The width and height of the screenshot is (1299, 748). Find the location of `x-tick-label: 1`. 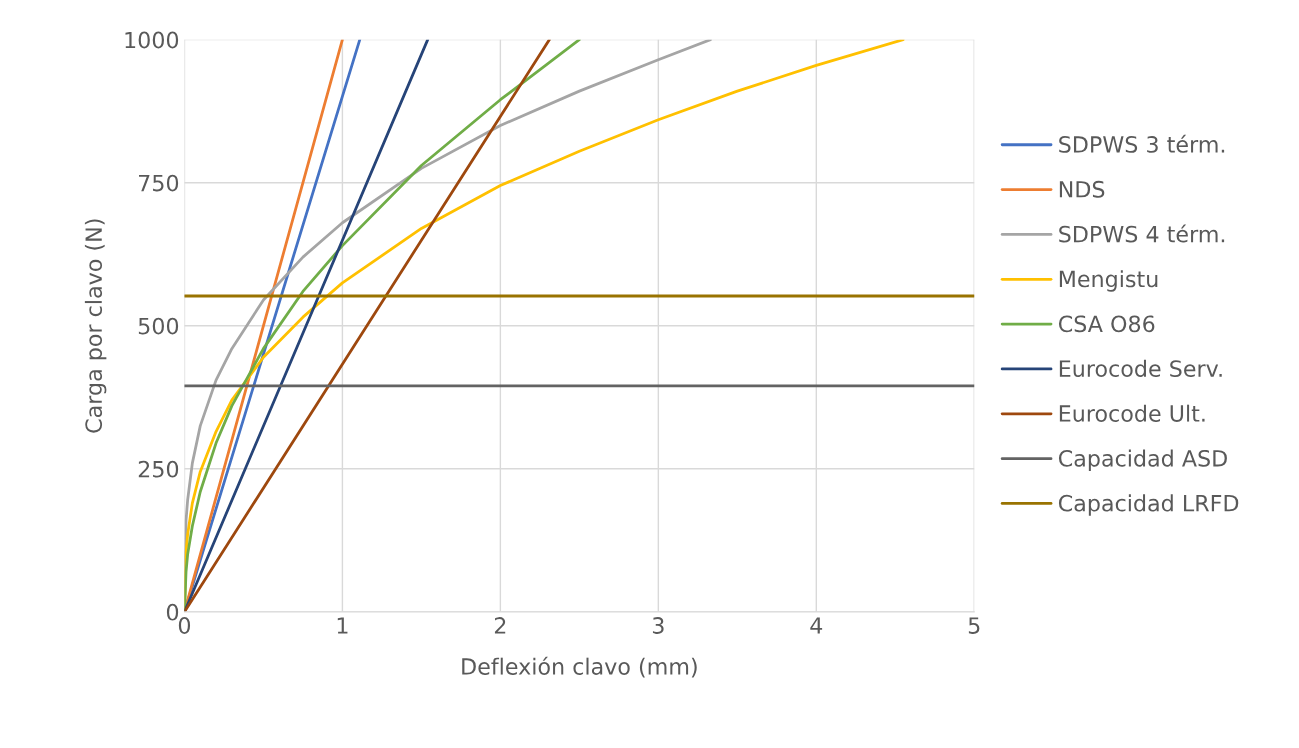

x-tick-label: 1 is located at coordinates (342, 625).